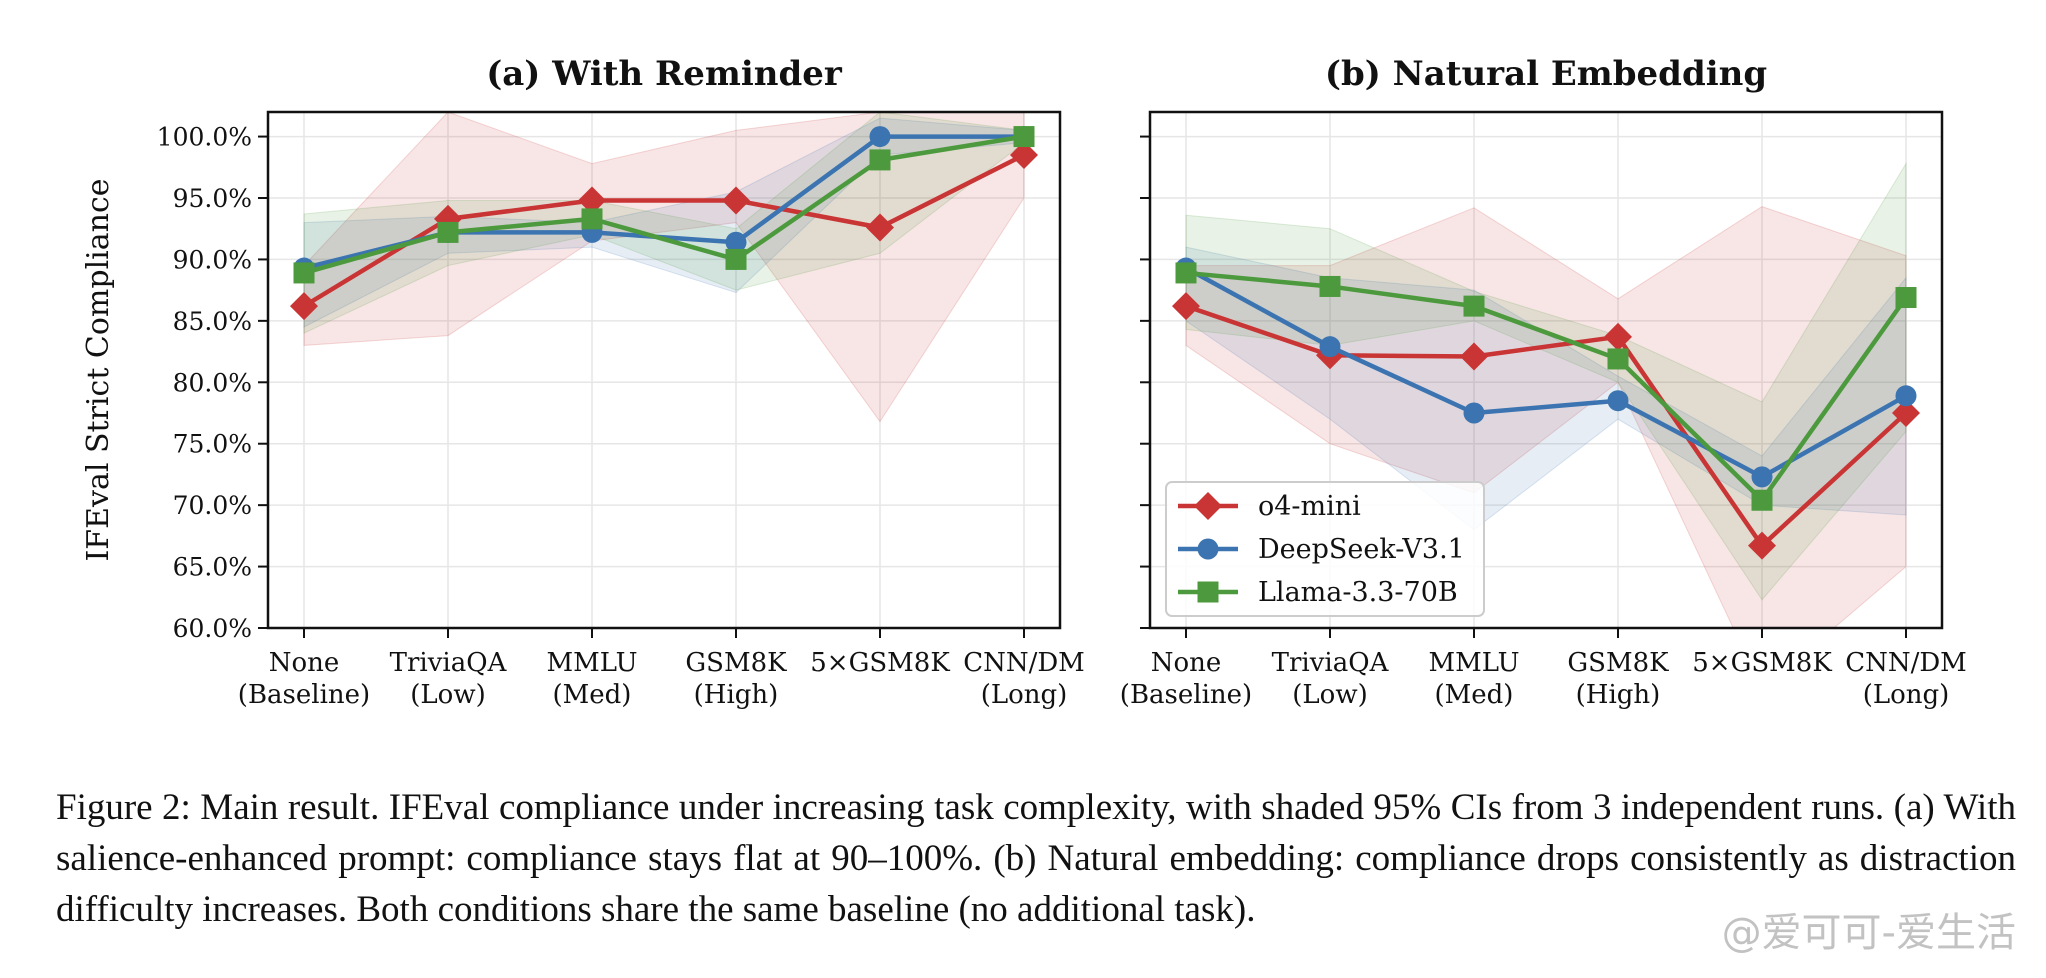  Describe the element at coordinates (212, 505) in the screenshot. I see `y-tick-label: 70.0%` at that location.